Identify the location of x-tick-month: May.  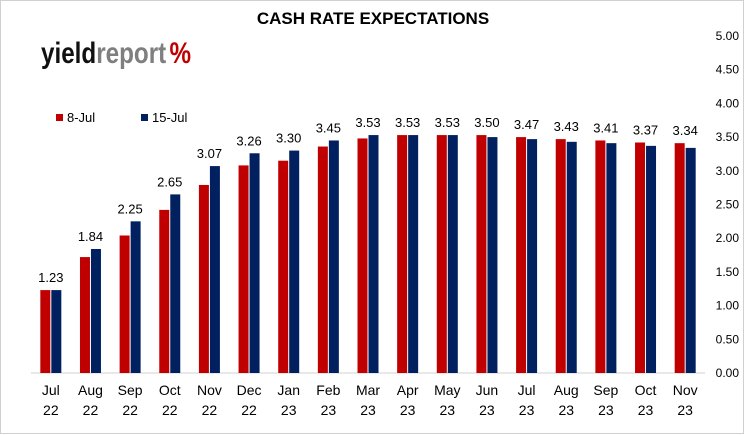
(447, 390).